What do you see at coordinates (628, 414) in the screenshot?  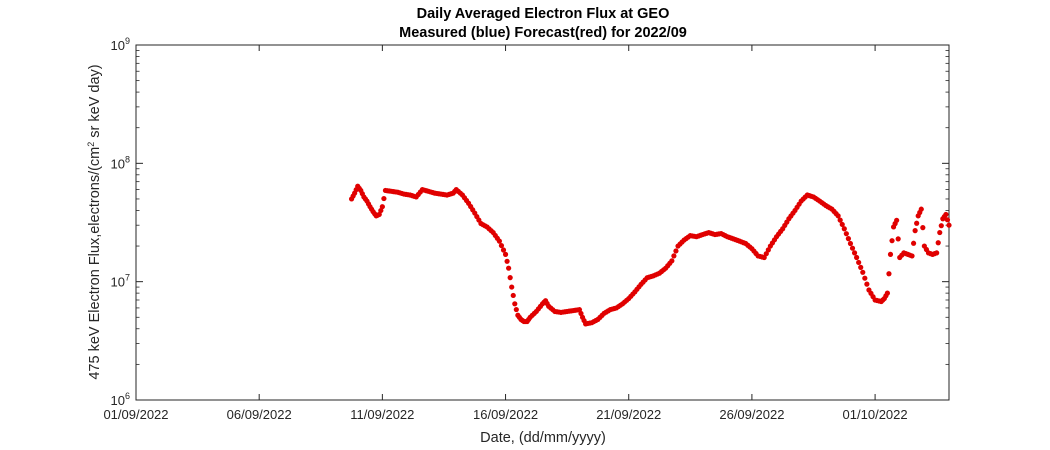 I see `x-tick-label: 21/09/2022` at bounding box center [628, 414].